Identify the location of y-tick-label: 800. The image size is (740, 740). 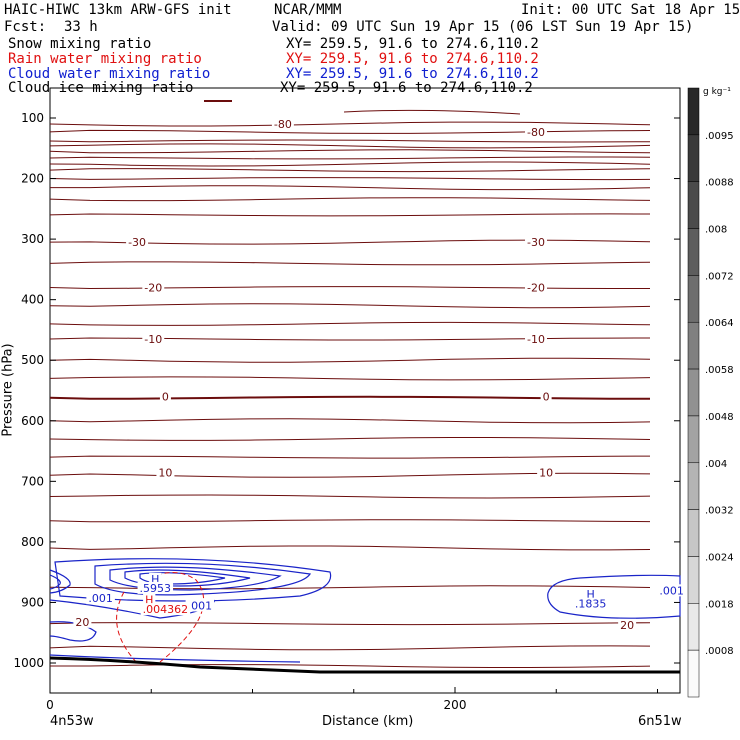
(32, 542).